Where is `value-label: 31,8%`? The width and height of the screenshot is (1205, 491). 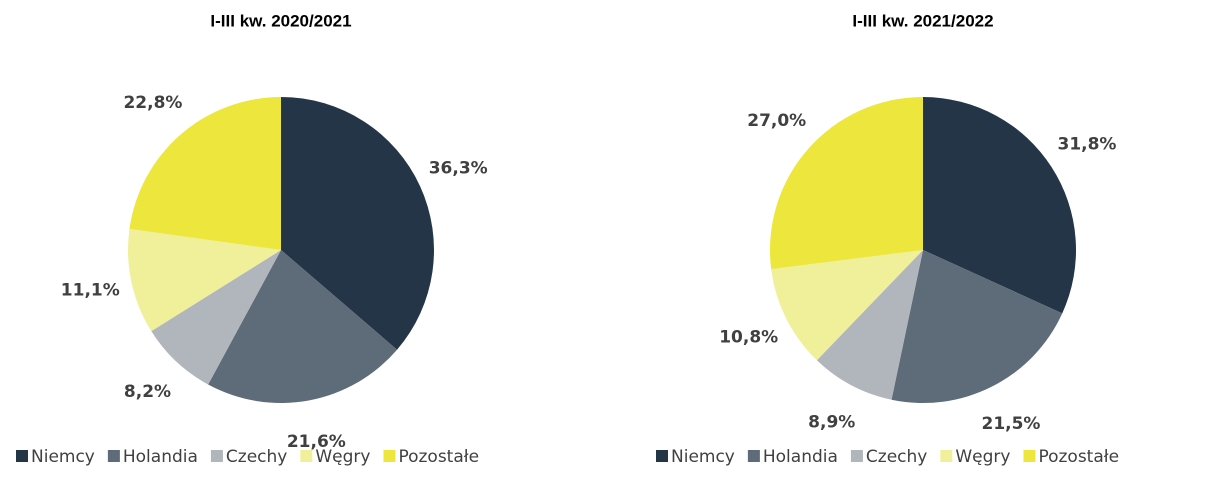 value-label: 31,8% is located at coordinates (1086, 144).